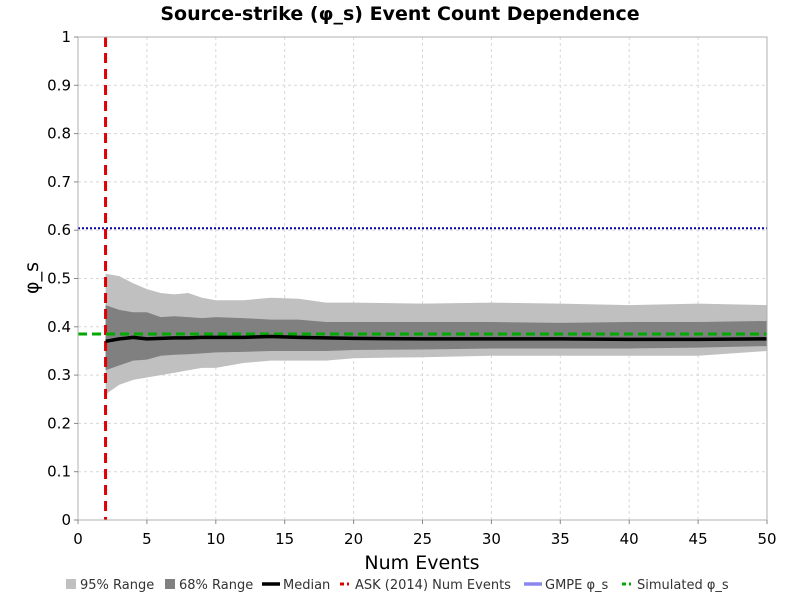 The height and width of the screenshot is (600, 800). Describe the element at coordinates (59, 134) in the screenshot. I see `y-tick-label-8: 0.8` at that location.